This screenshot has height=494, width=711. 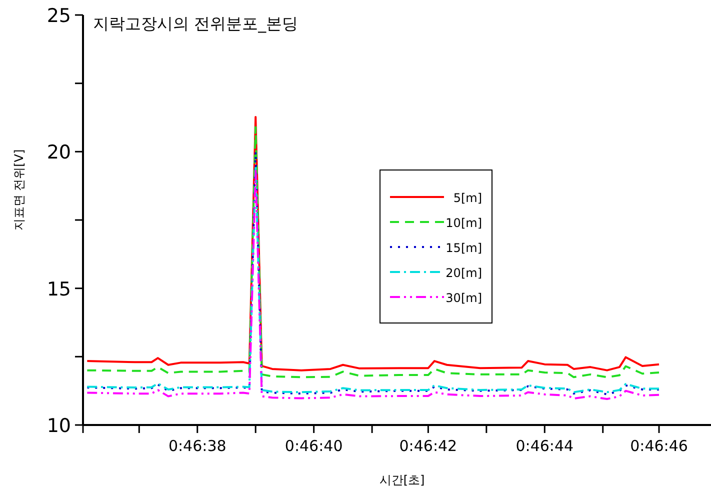 What do you see at coordinates (402, 480) in the screenshot?
I see `x-axis-title: 시간[초]` at bounding box center [402, 480].